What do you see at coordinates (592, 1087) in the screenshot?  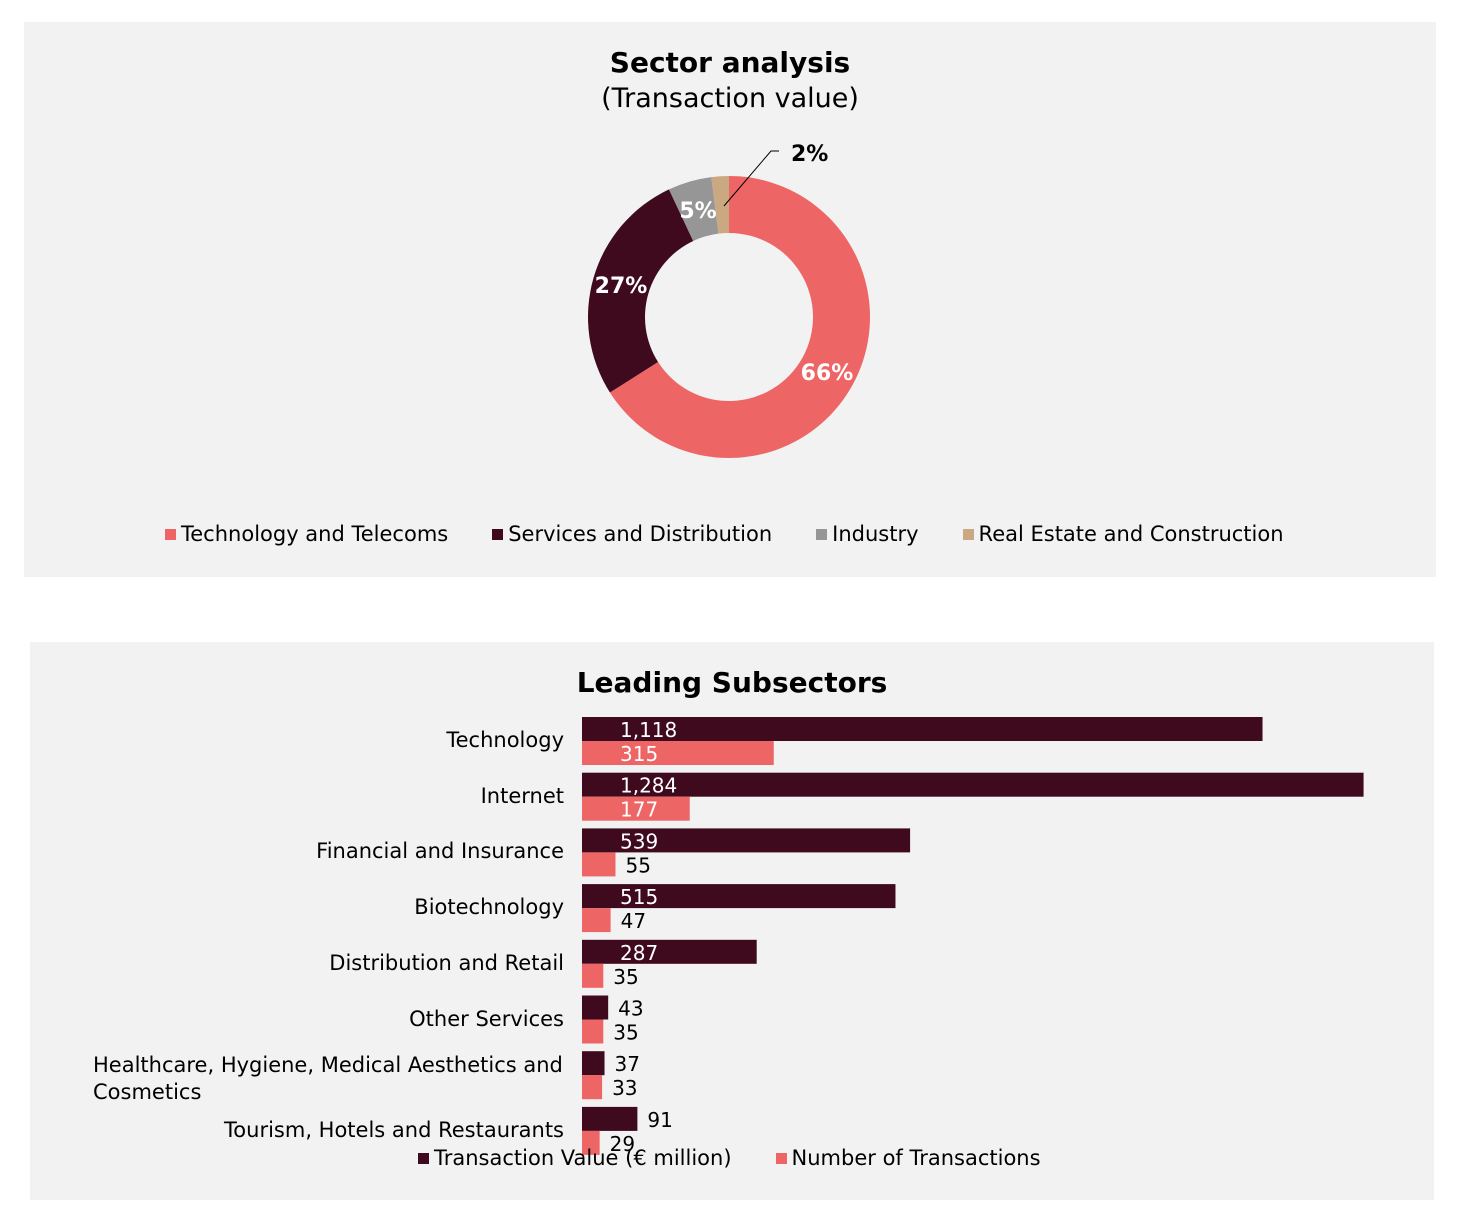 I see `bar-number-of-transactions-healthcare-hygiene-medical-aesthetics-and-cosmetics` at bounding box center [592, 1087].